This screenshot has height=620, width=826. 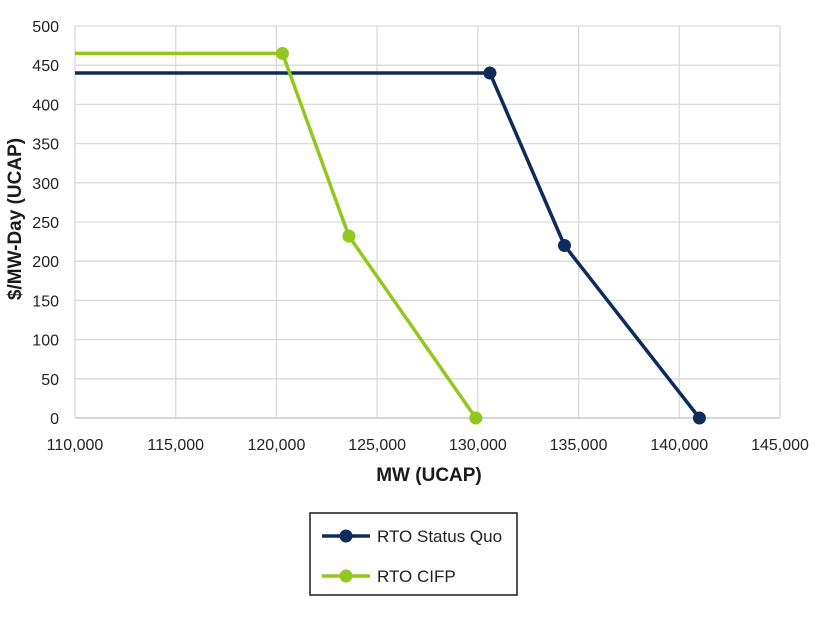 I want to click on legend-marker-rto-status-quo, so click(x=346, y=536).